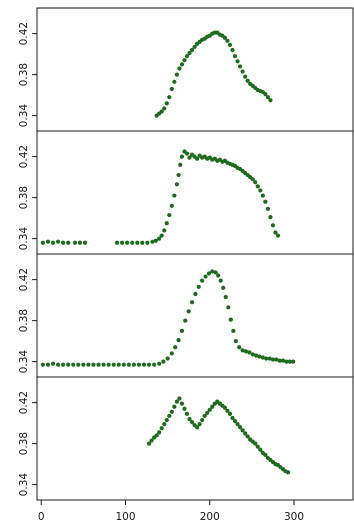  I want to click on x-tick-label: 200, so click(210, 517).